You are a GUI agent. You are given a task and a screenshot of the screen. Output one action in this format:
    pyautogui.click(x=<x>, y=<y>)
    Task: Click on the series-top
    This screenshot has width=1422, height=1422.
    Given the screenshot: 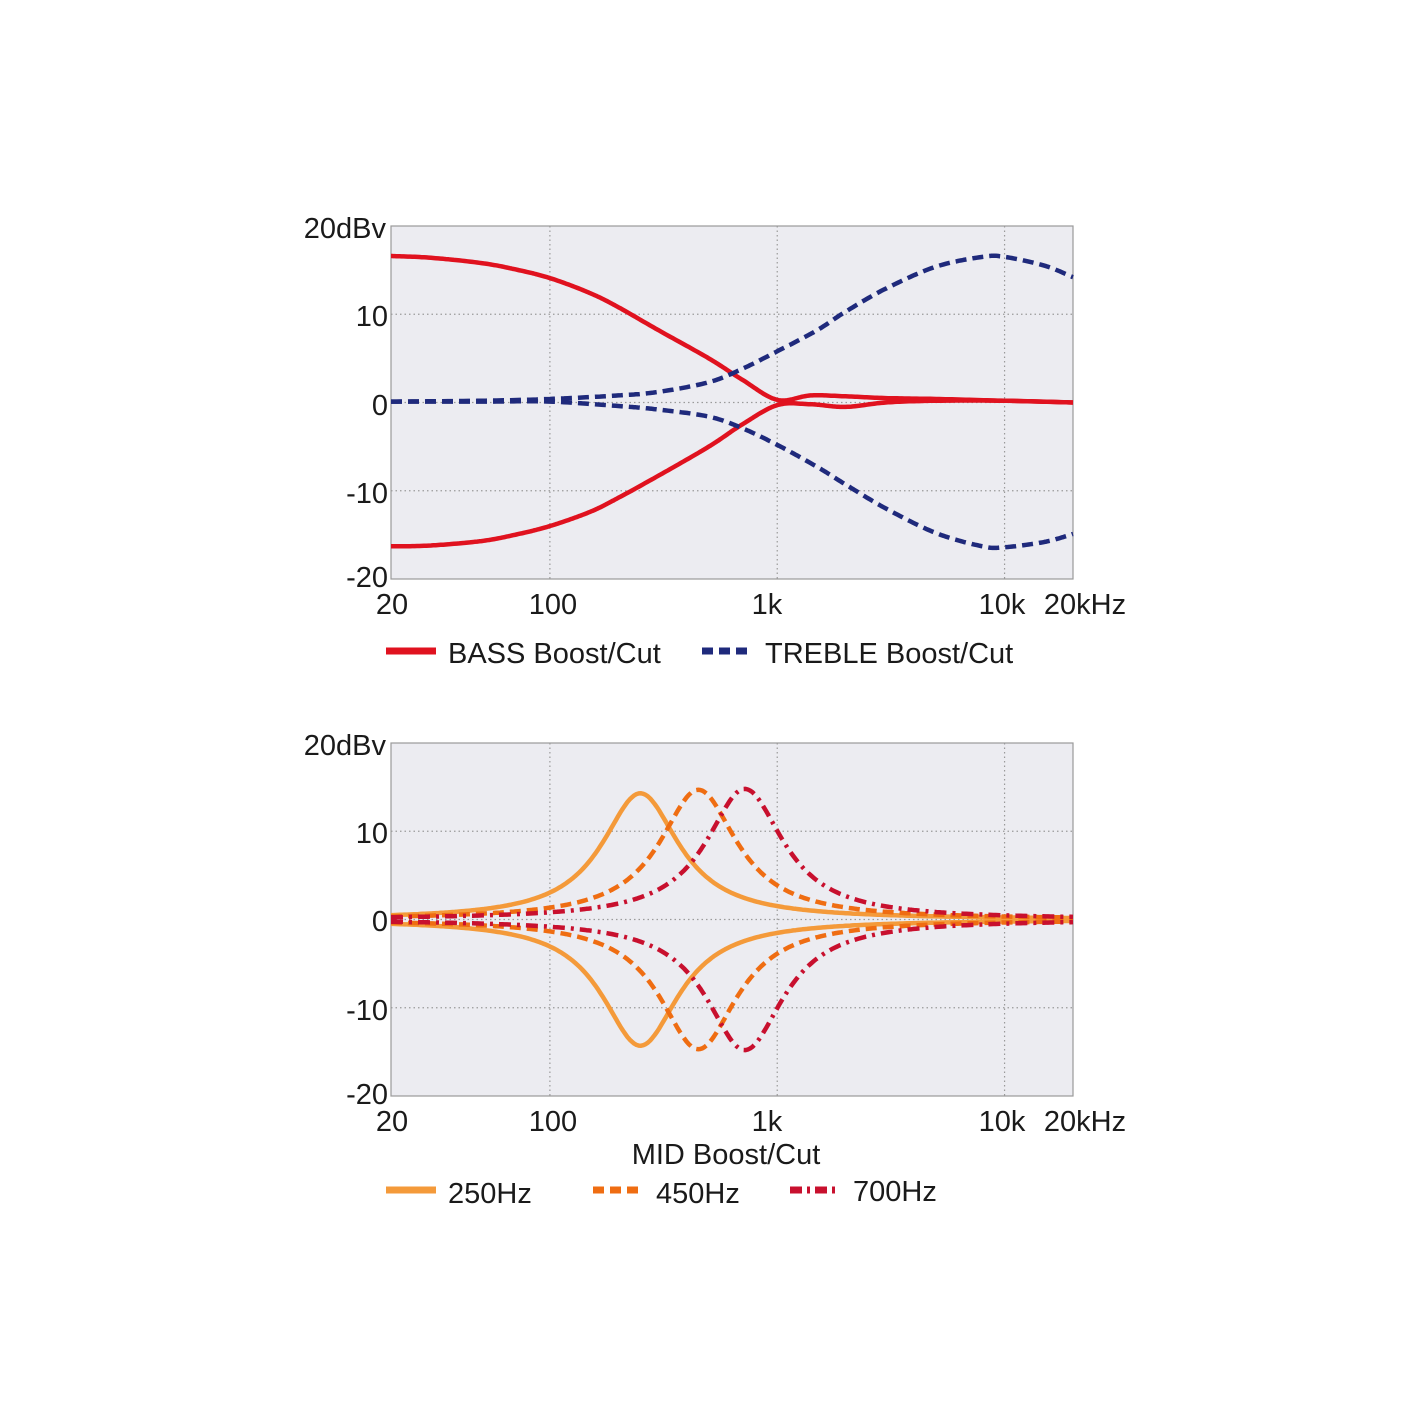 What is the action you would take?
    pyautogui.click(x=732, y=402)
    